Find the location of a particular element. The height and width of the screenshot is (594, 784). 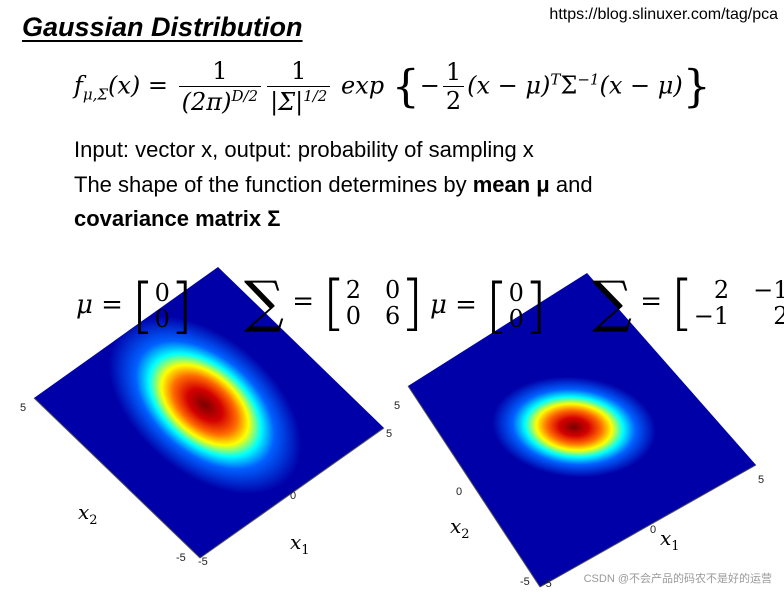

line3-bold: covariance matrix Σ is located at coordinates (177, 218).